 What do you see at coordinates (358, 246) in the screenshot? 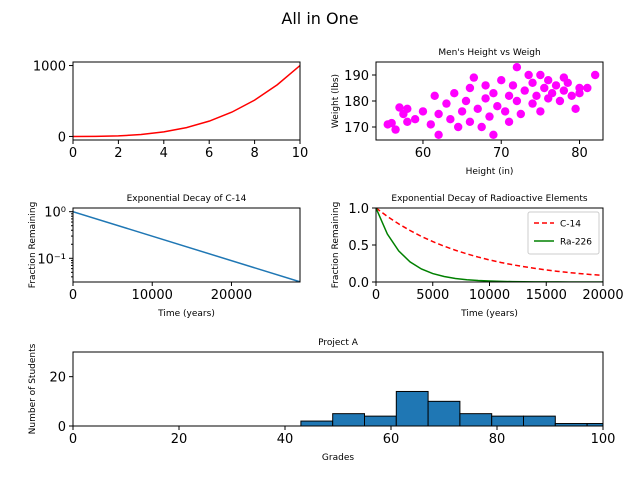
I see `y-tick-label: 0.5` at bounding box center [358, 246].